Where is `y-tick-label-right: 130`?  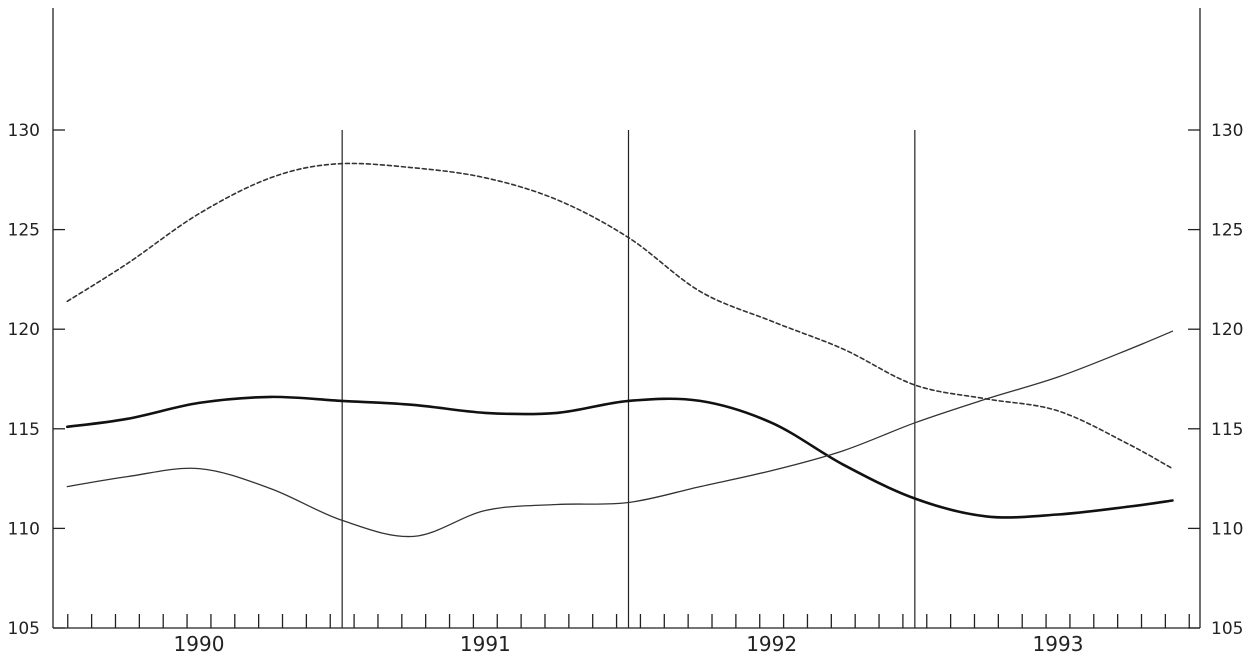 y-tick-label-right: 130 is located at coordinates (1227, 131).